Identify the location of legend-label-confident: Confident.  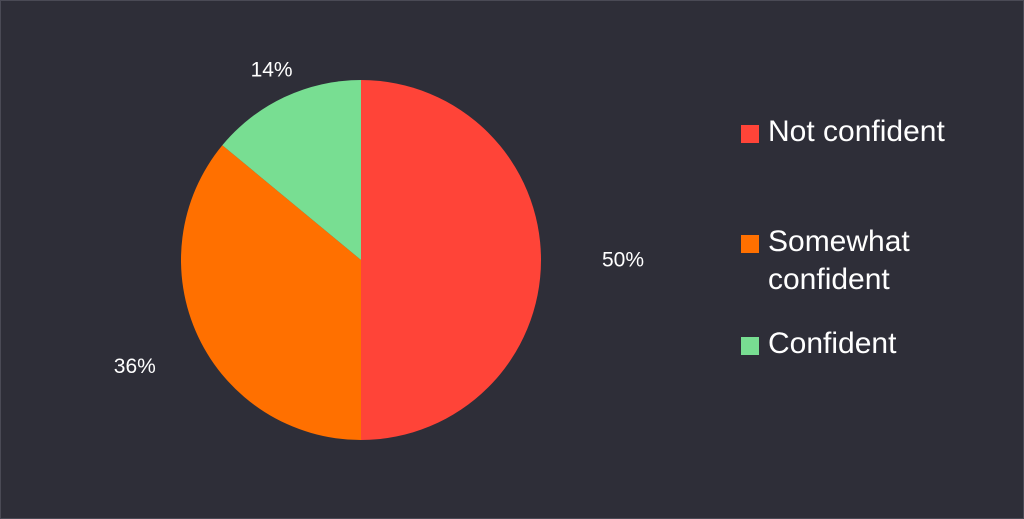
(832, 343).